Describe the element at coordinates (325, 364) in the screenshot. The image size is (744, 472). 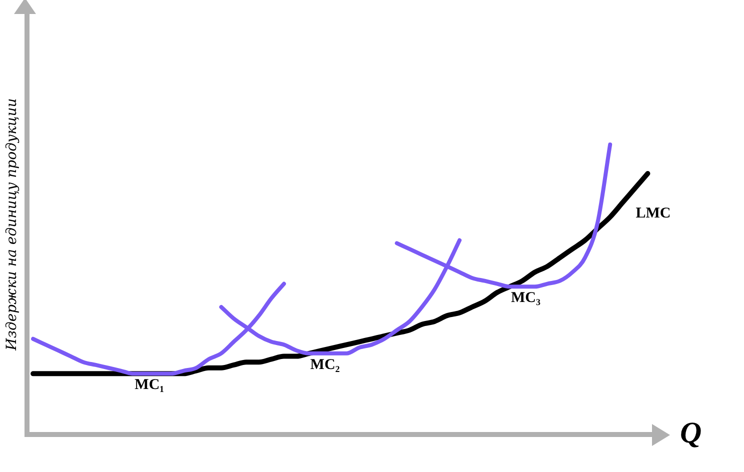
I see `series-label: MC₂` at that location.